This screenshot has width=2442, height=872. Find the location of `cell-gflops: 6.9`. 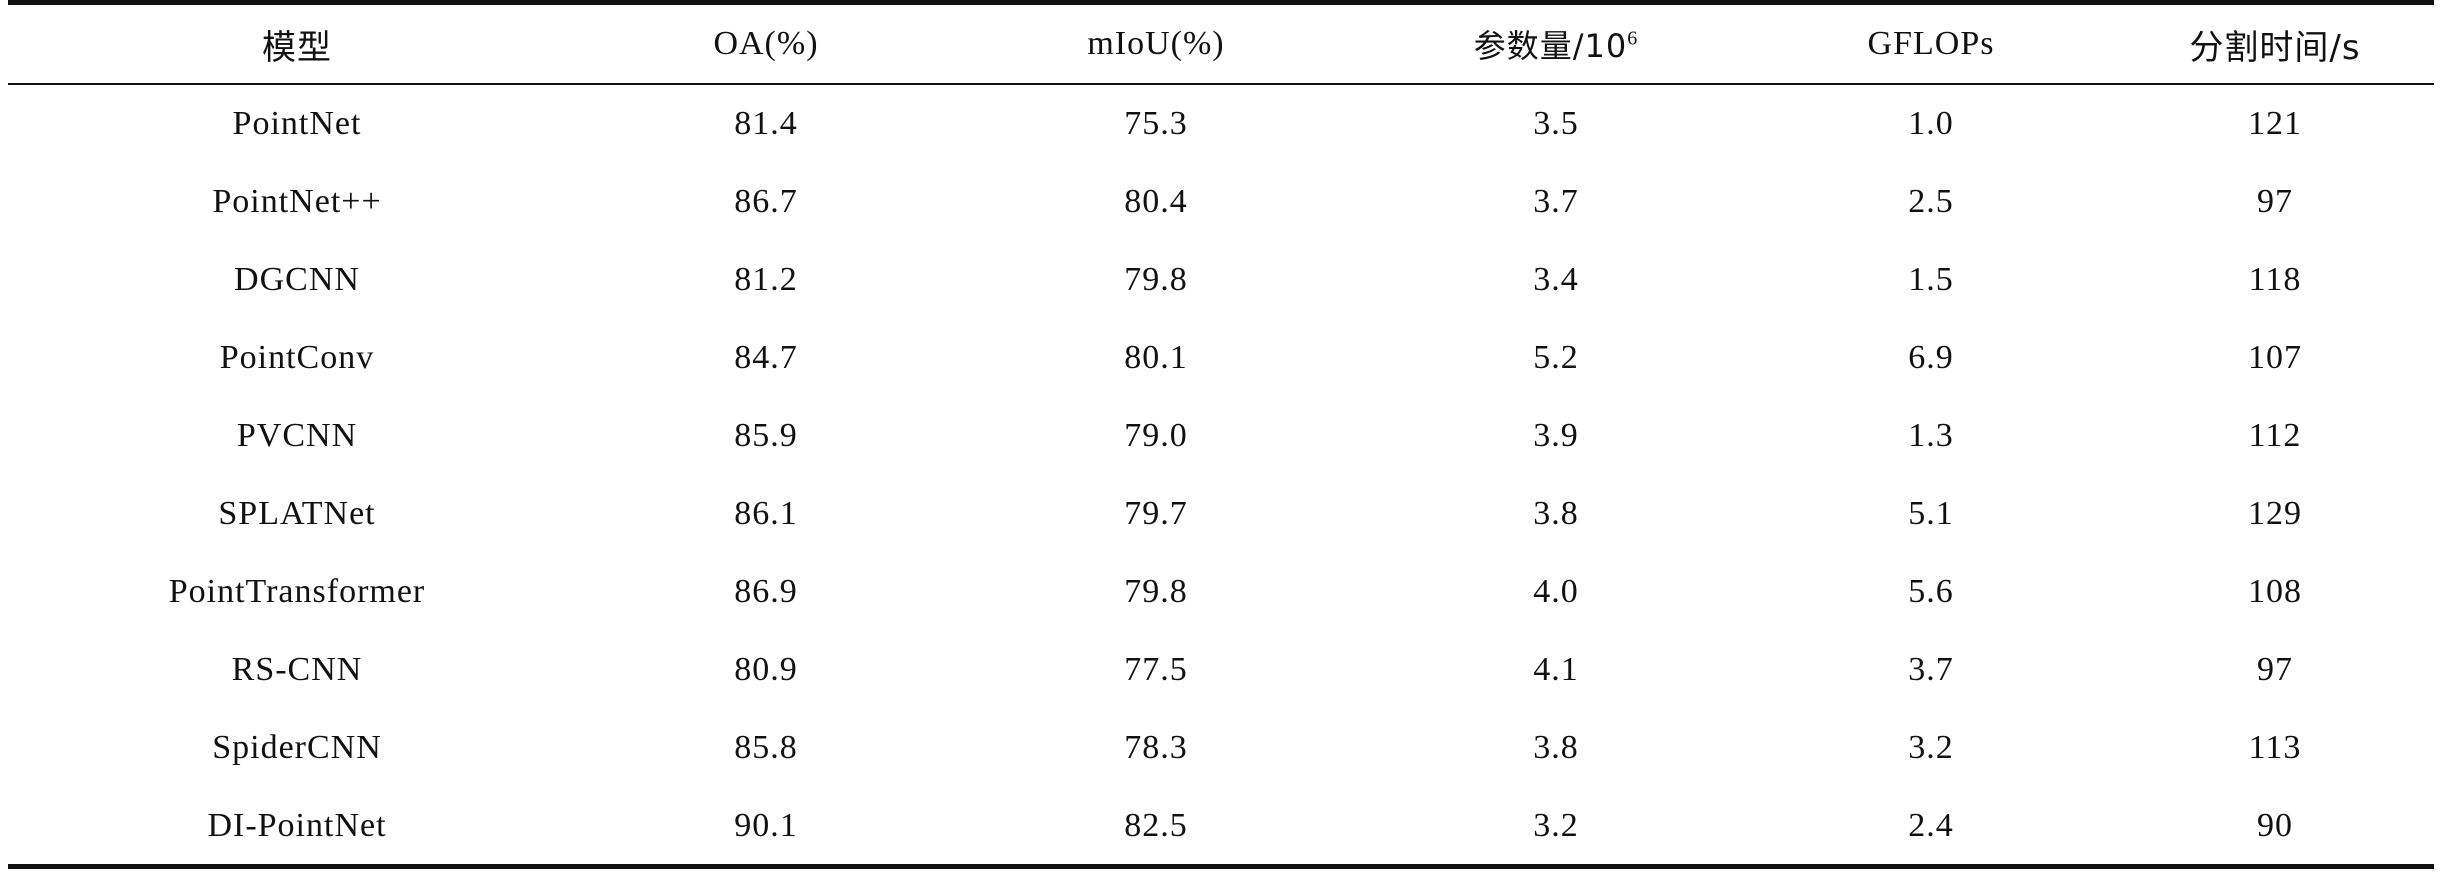

cell-gflops: 6.9 is located at coordinates (1931, 357).